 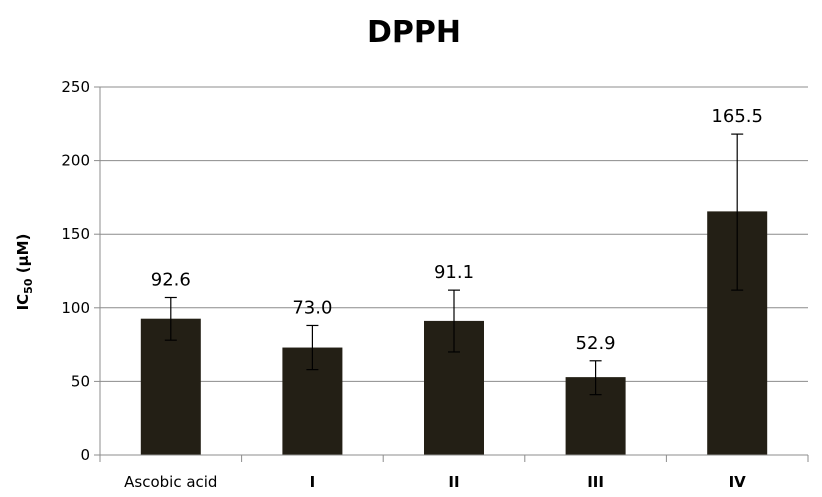 What do you see at coordinates (170, 482) in the screenshot?
I see `category-label: Ascobic acid` at bounding box center [170, 482].